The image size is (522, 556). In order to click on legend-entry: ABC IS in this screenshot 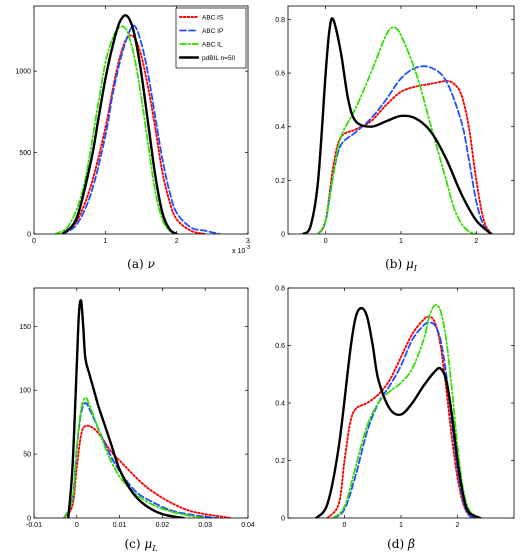, I will do `click(213, 17)`.